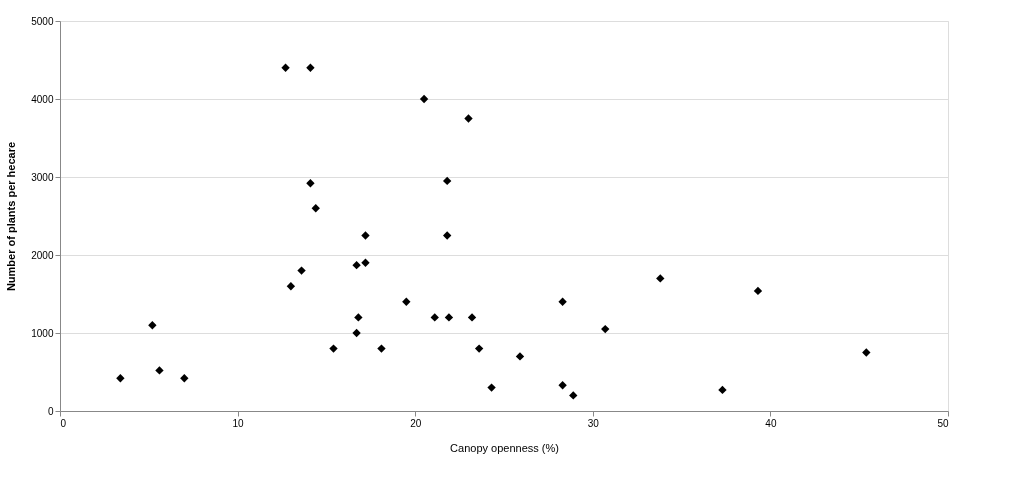 Image resolution: width=1022 pixels, height=494 pixels. What do you see at coordinates (11, 216) in the screenshot?
I see `y-axis-title: Number of plants per hecare` at bounding box center [11, 216].